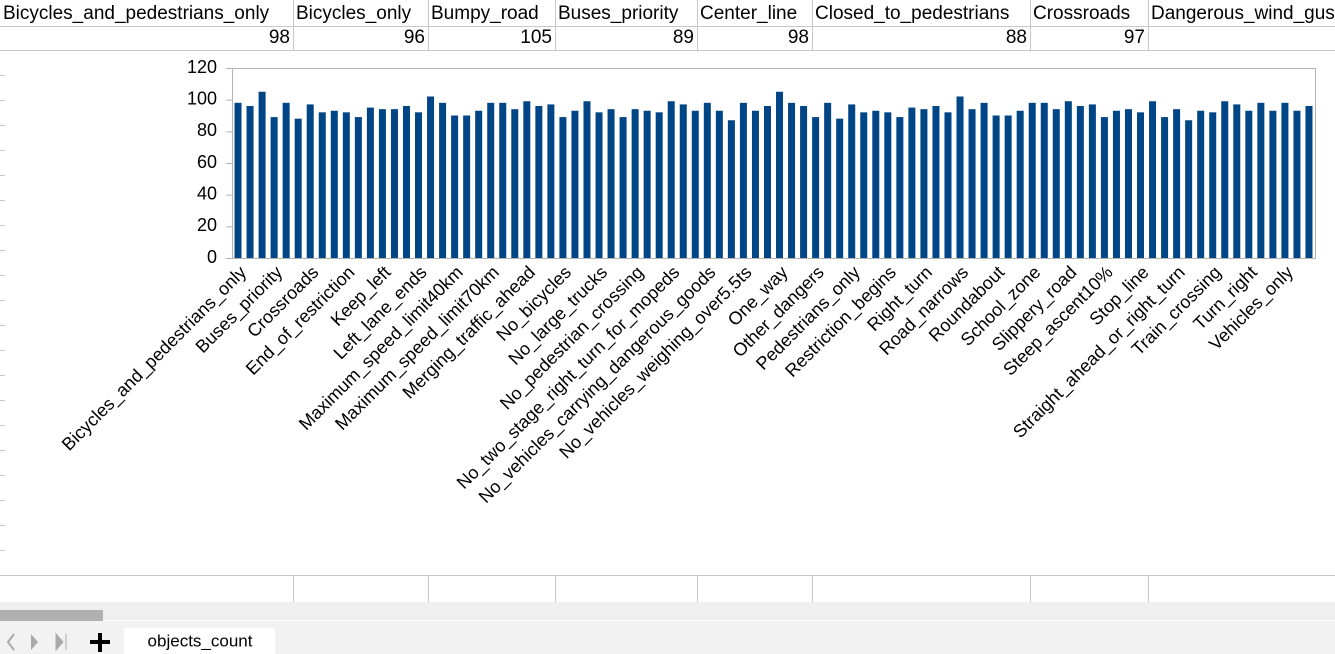 This screenshot has height=654, width=1335. I want to click on scrollbar-track, so click(667, 611).